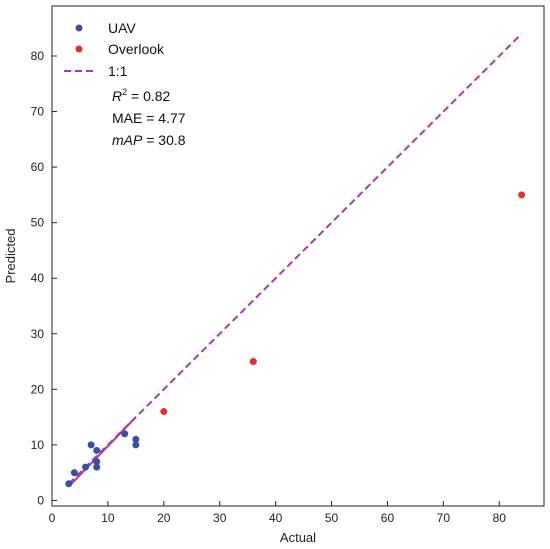  I want to click on x-tick-label: 40, so click(276, 518).